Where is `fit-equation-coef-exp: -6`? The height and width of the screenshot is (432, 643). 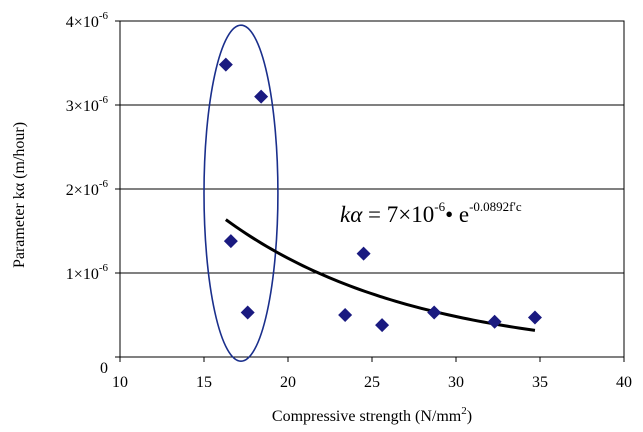
fit-equation-coef-exp: -6 is located at coordinates (439, 206).